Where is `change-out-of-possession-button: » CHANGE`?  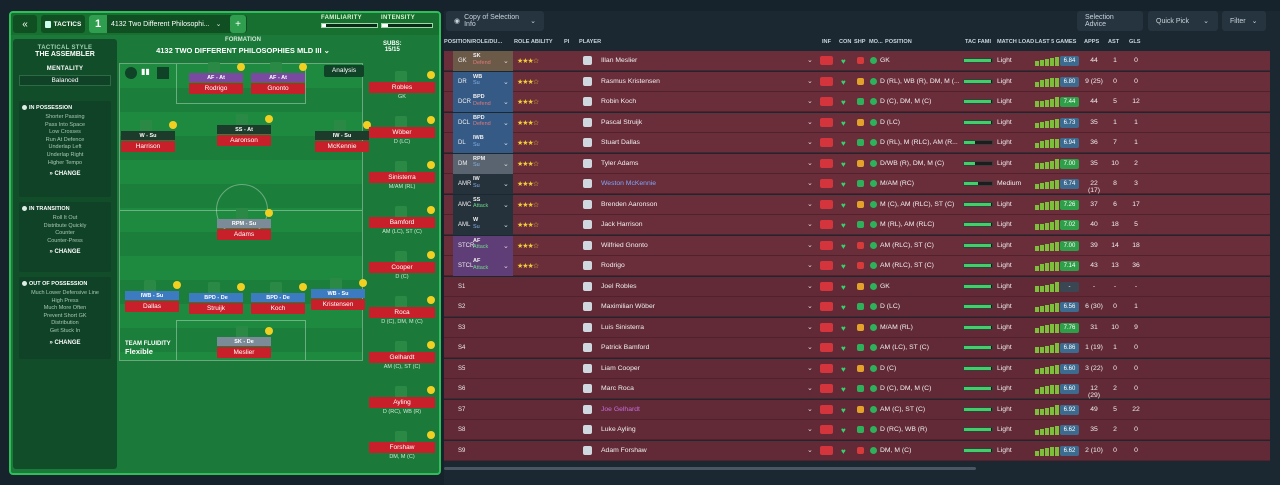
change-out-of-possession-button: » CHANGE is located at coordinates (65, 342).